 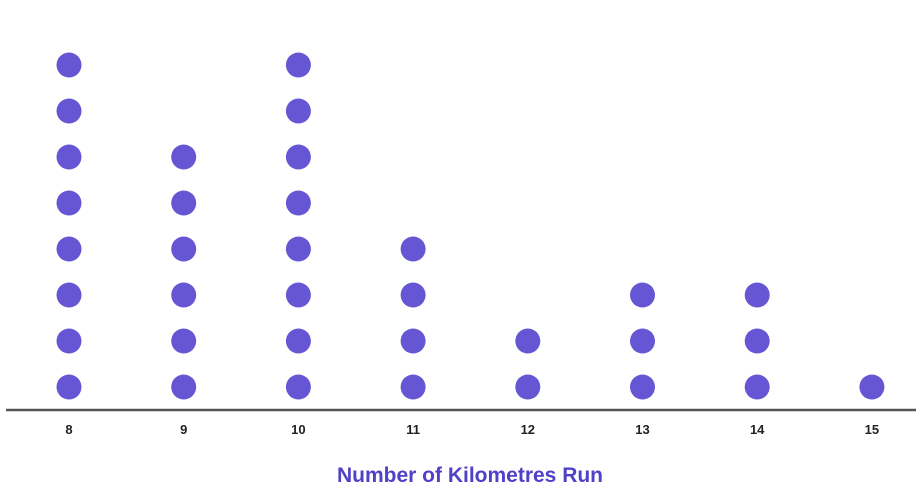 What do you see at coordinates (757, 429) in the screenshot?
I see `x-tick-label: 14` at bounding box center [757, 429].